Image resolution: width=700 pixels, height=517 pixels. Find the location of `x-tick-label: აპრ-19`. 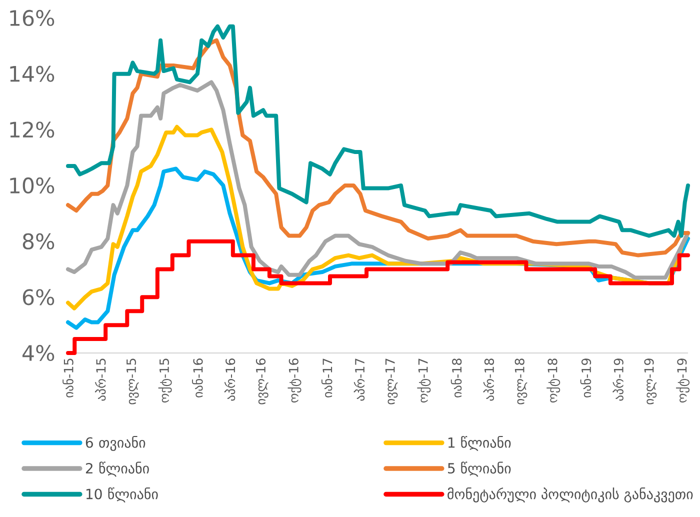

x-tick-label: აპრ-19 is located at coordinates (618, 379).